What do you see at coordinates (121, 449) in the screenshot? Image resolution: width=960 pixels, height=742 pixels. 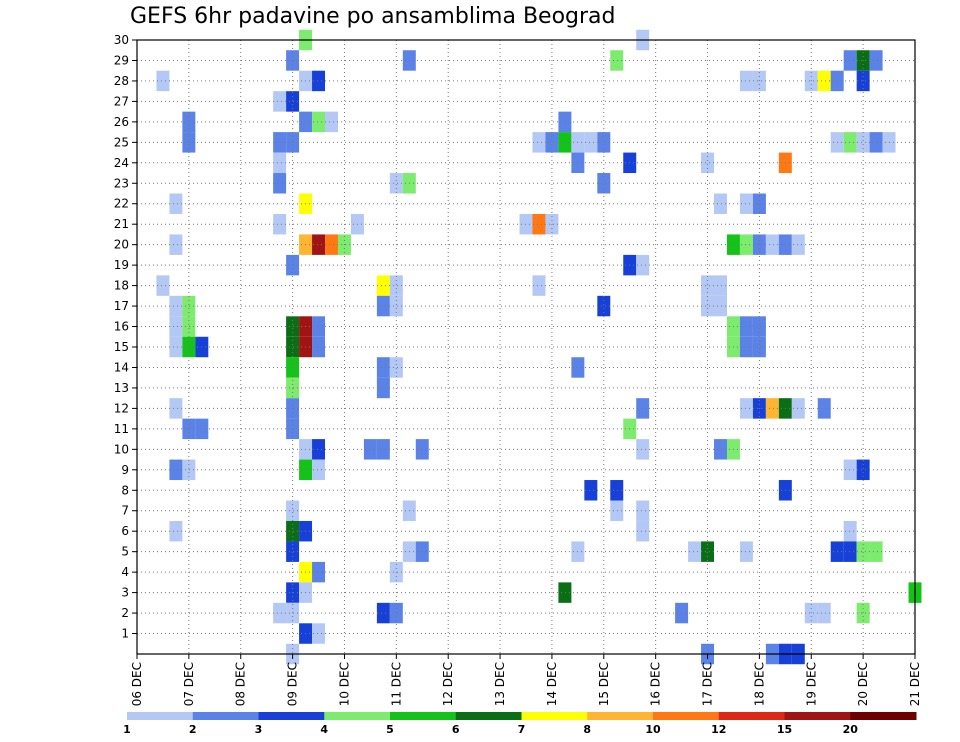 I see `y-tick-label: 10` at bounding box center [121, 449].